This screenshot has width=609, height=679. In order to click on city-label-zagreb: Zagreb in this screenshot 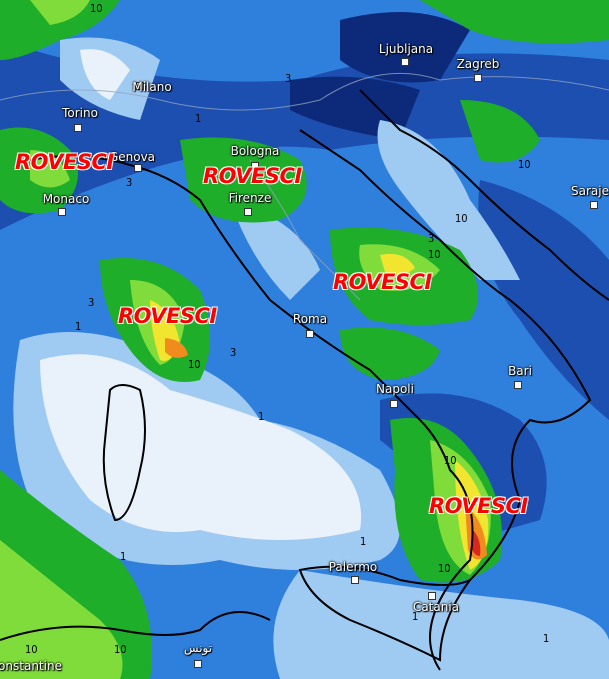, I will do `click(478, 64)`.